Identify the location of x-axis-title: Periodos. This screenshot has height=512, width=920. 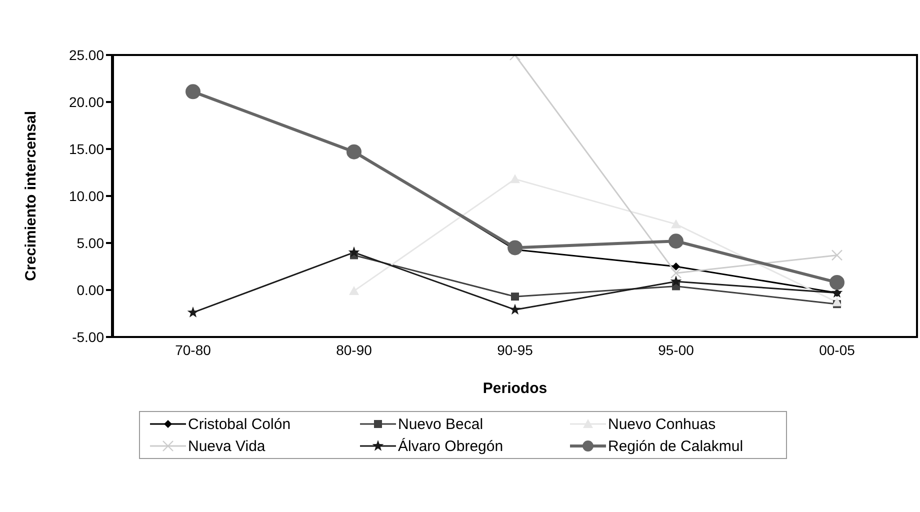
(515, 388).